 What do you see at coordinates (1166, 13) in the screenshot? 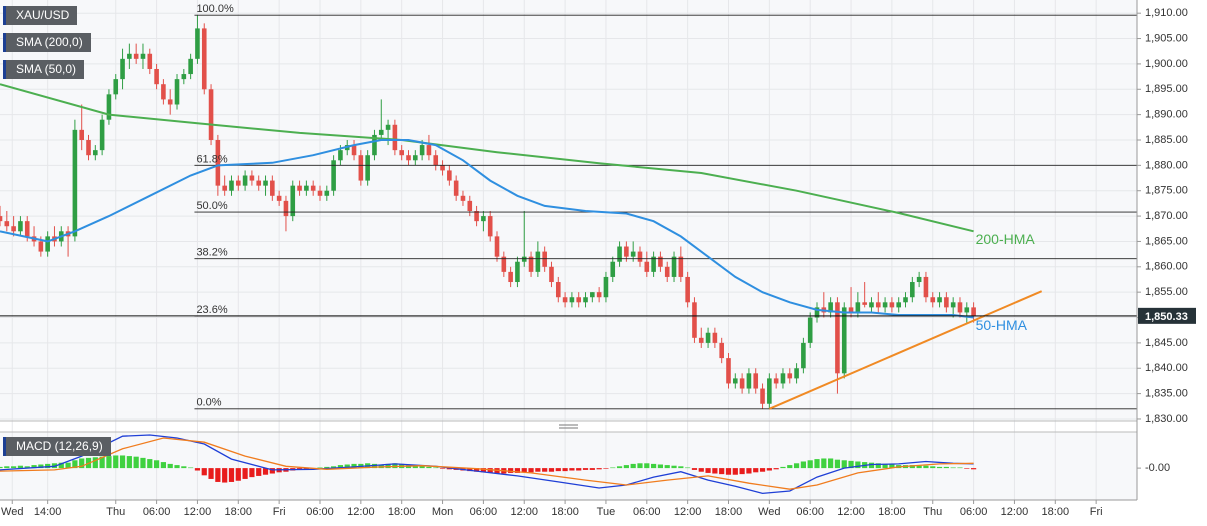
I see `y-tick-label: 1,910.00` at bounding box center [1166, 13].